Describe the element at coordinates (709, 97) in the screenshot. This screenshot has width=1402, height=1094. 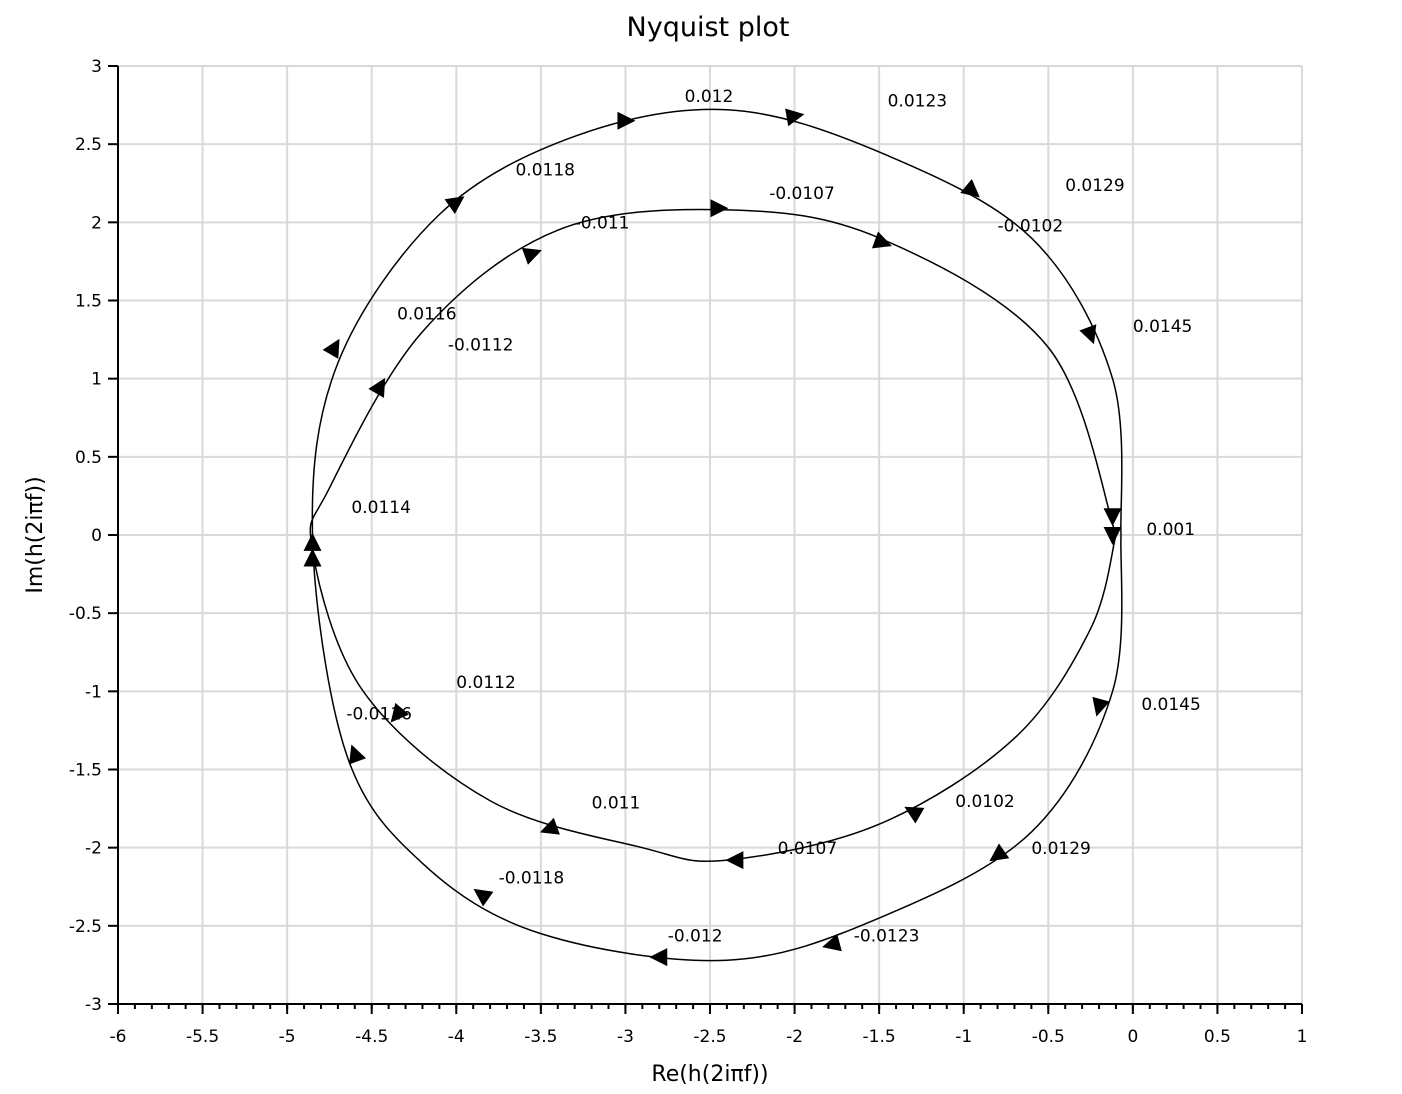
I see `frequency-label: 0.012` at that location.